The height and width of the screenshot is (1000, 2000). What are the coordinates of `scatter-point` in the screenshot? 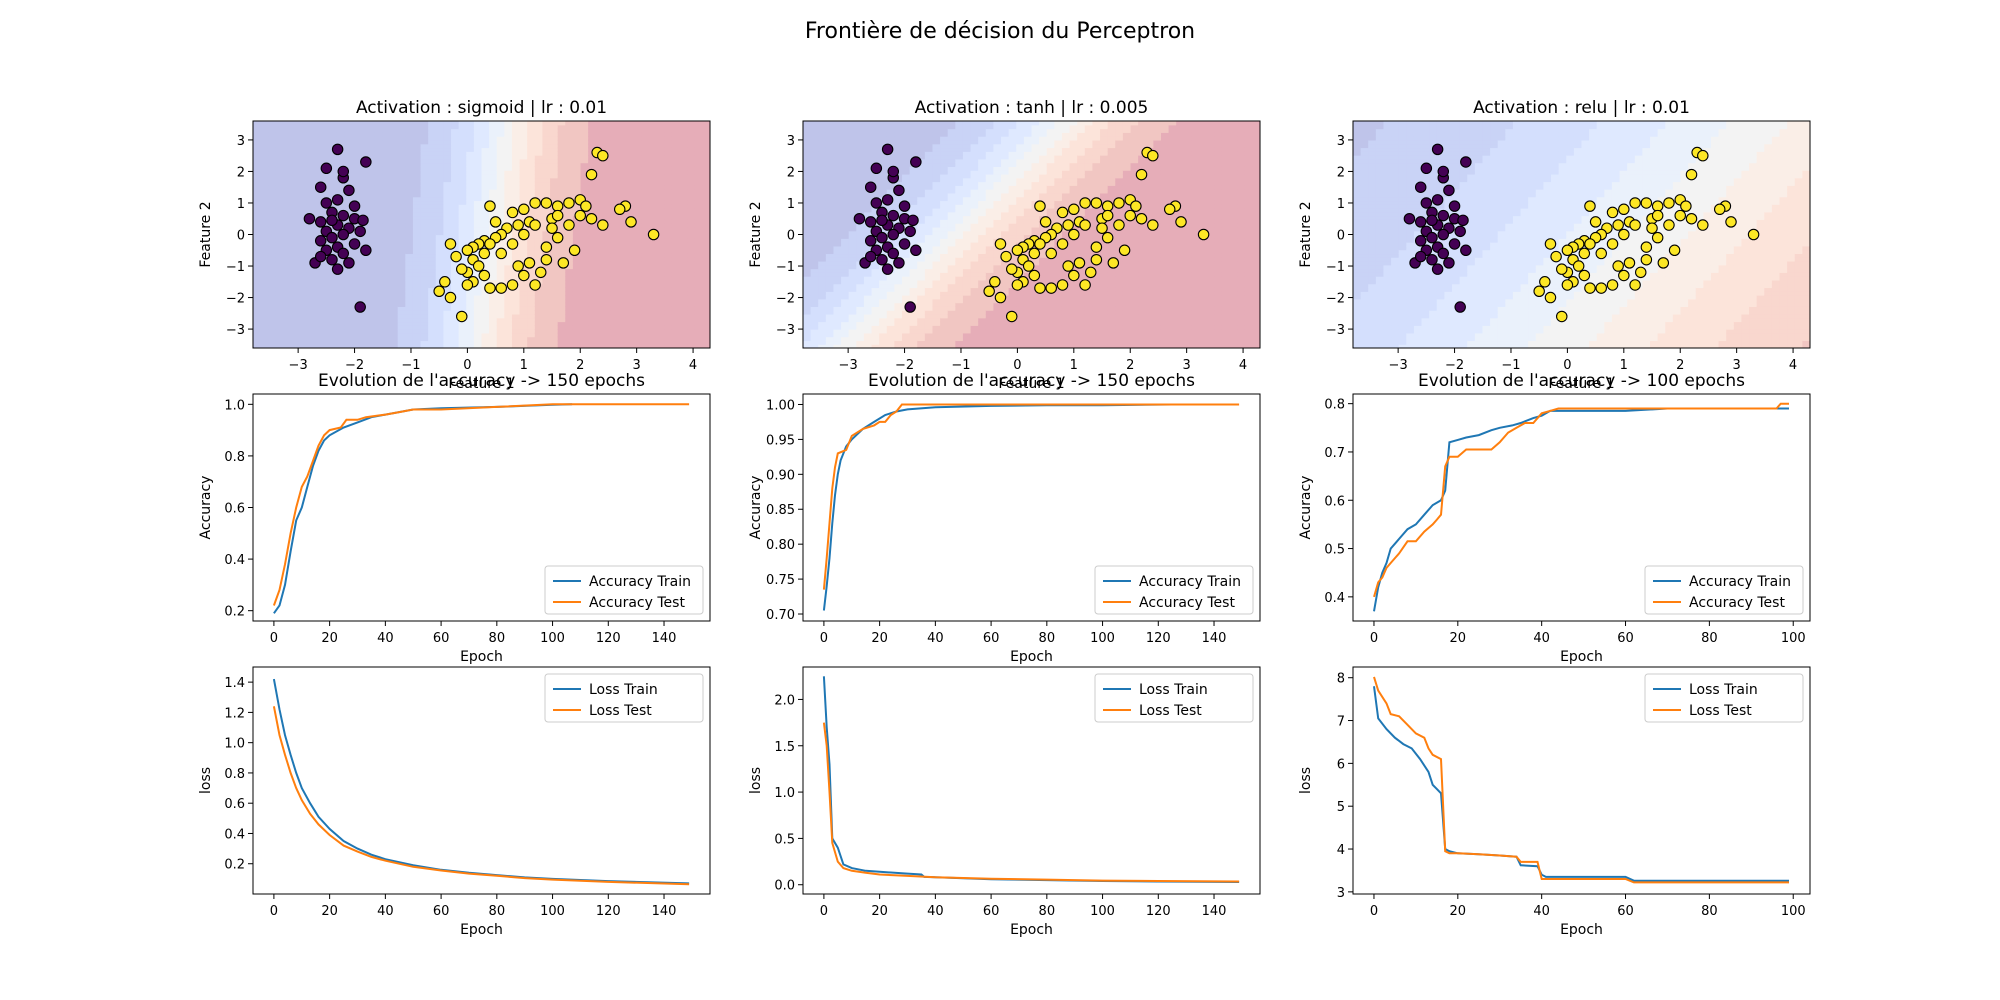 It's located at (337, 149).